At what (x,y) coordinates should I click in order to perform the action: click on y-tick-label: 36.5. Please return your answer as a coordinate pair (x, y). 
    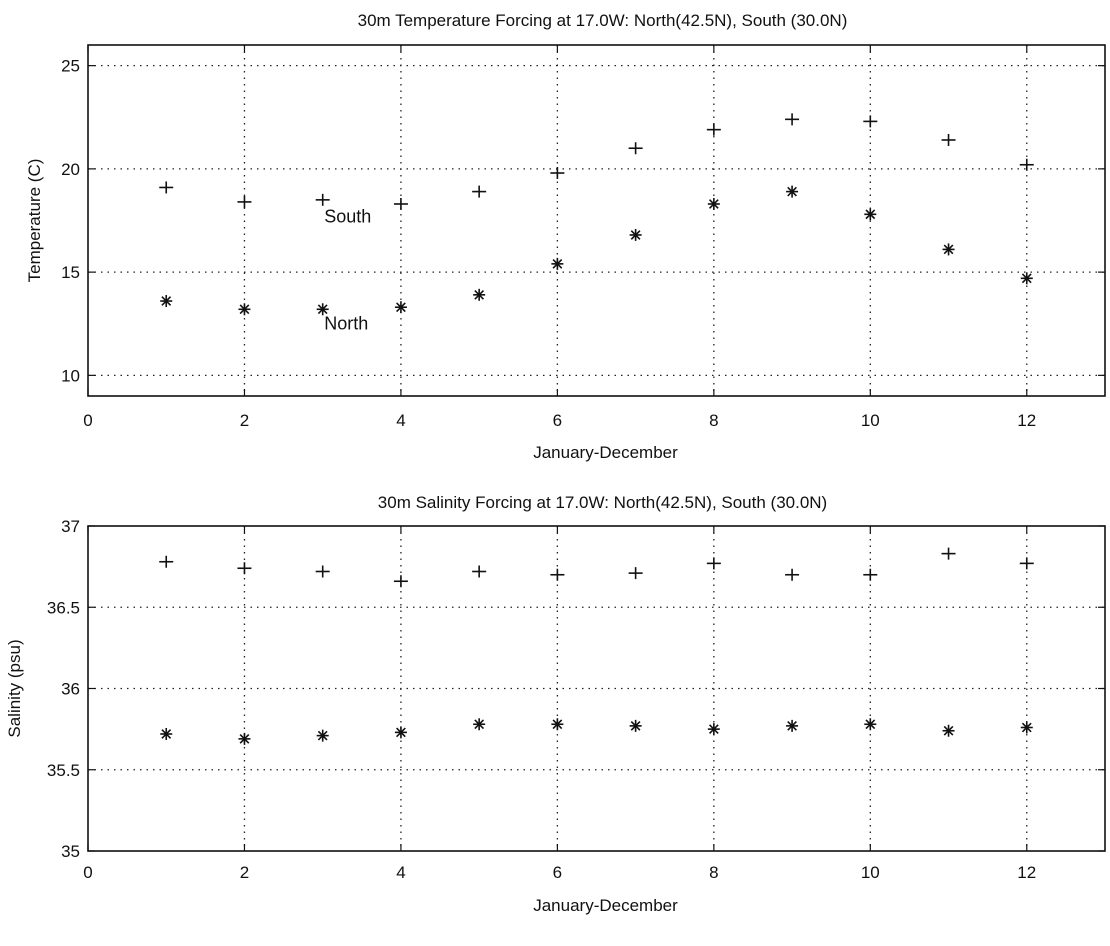
    Looking at the image, I should click on (63, 607).